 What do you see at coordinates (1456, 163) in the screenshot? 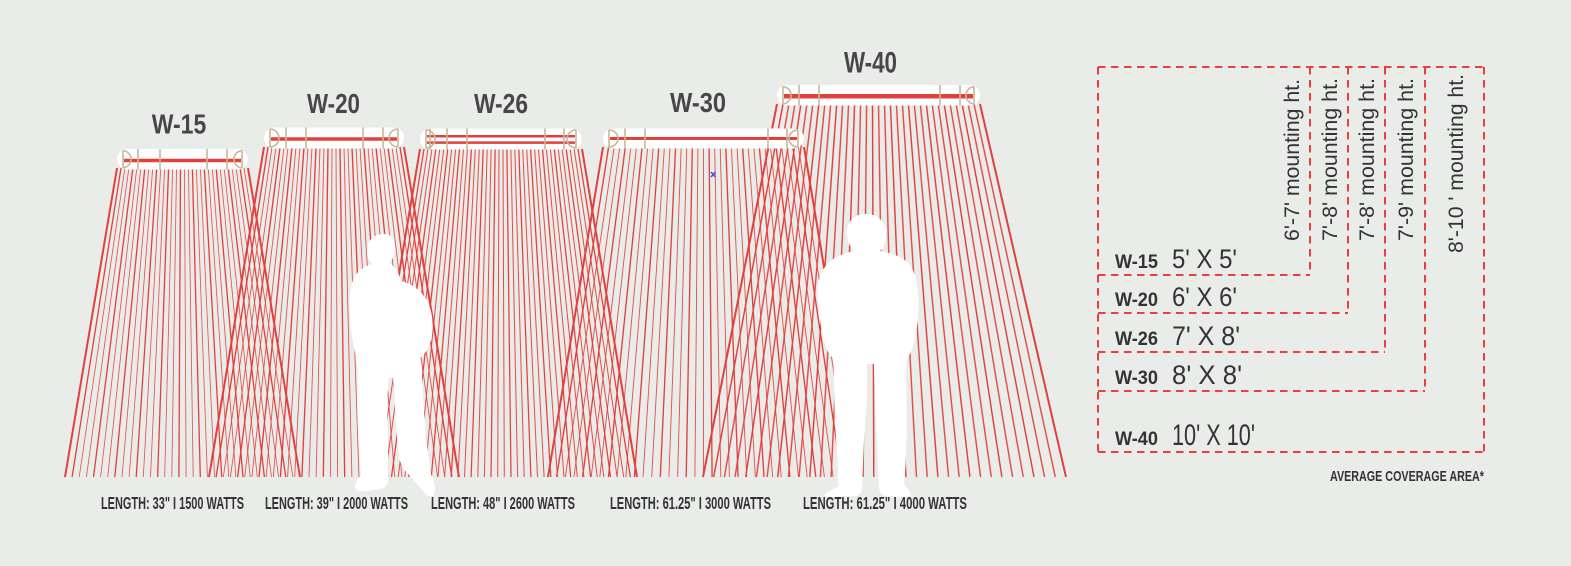
I see `svg-text: 8'-10 ' mounting ht.` at bounding box center [1456, 163].